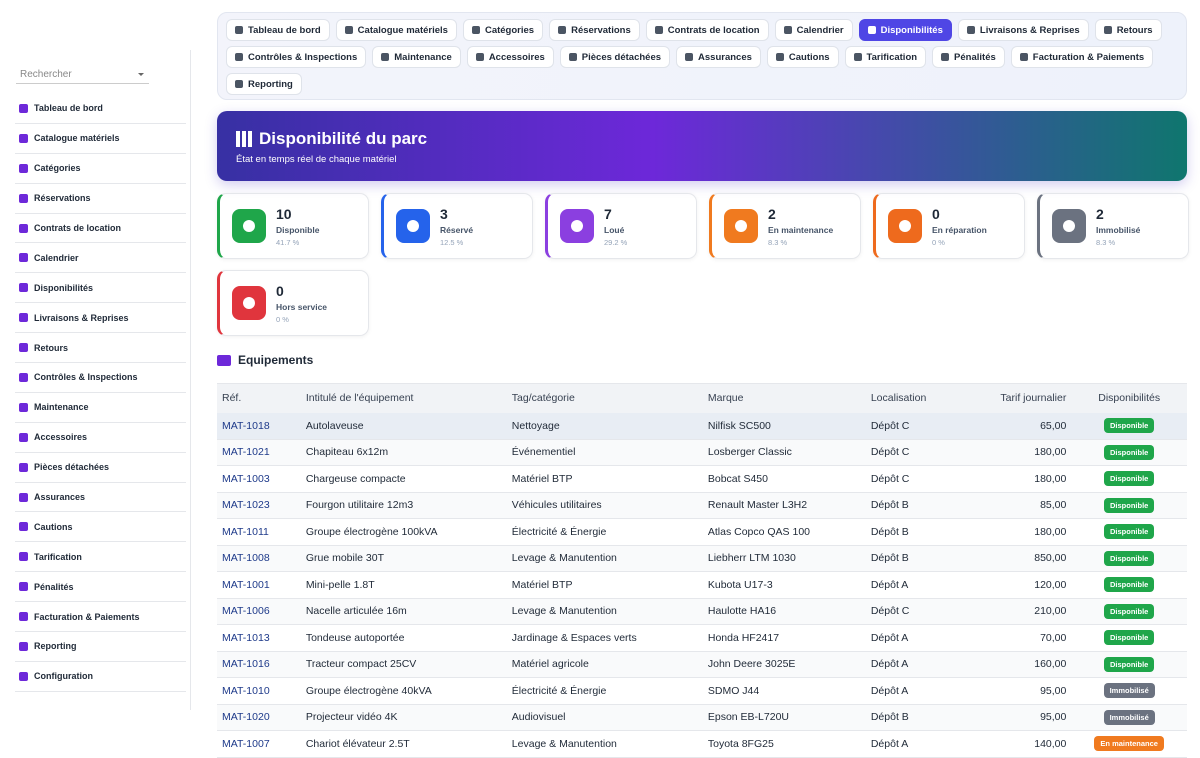 Image resolution: width=1200 pixels, height=758 pixels. I want to click on tab: Livraisons & Reprises, so click(1023, 30).